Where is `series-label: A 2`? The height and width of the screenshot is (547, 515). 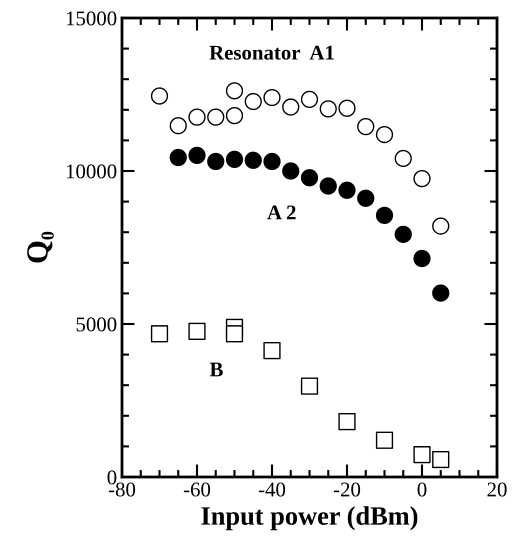
series-label: A 2 is located at coordinates (281, 213).